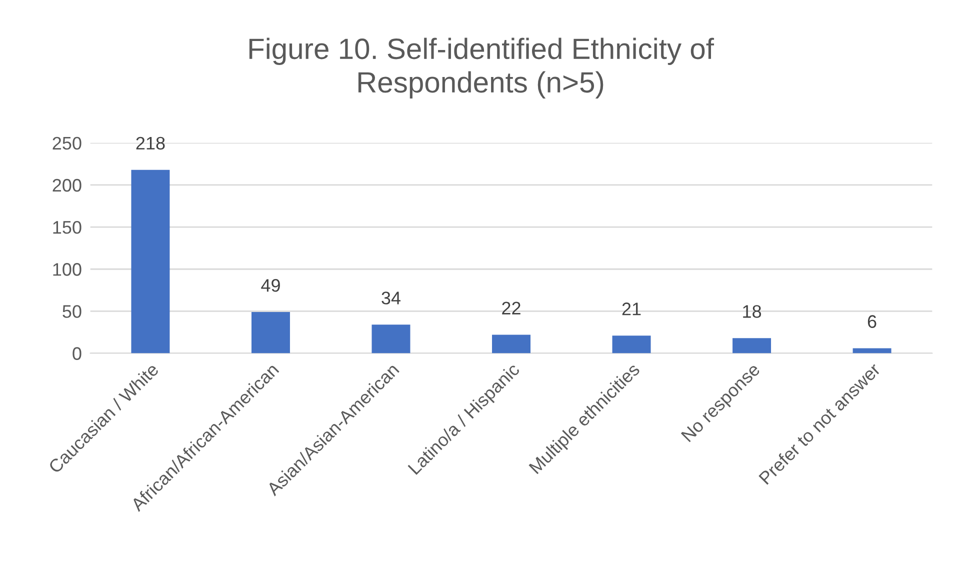  I want to click on y-tick-label: 0, so click(77, 353).